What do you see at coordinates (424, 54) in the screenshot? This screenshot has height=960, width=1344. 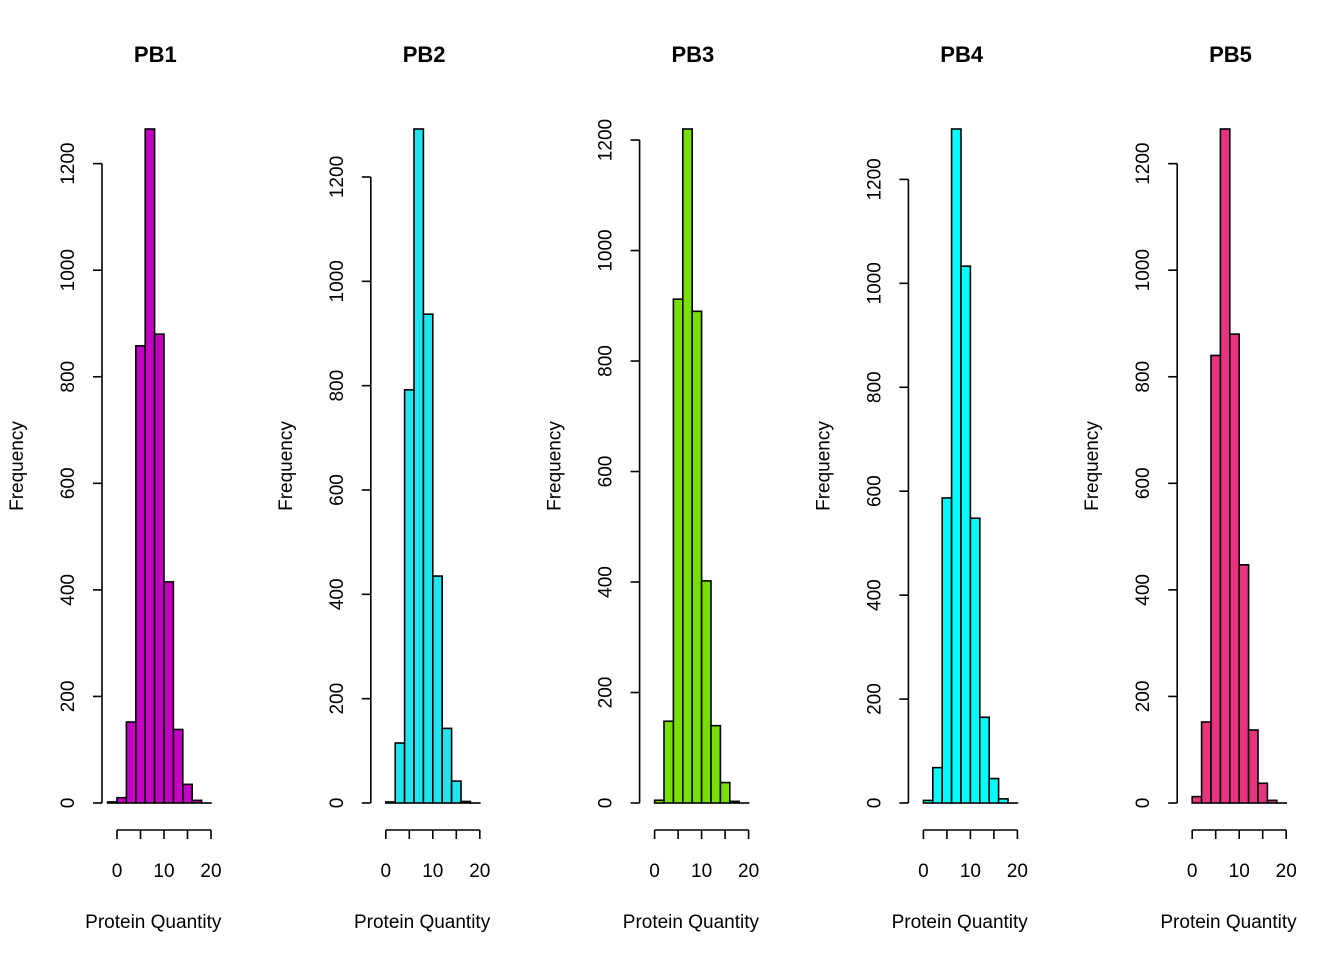 I see `panel-title: PB2` at bounding box center [424, 54].